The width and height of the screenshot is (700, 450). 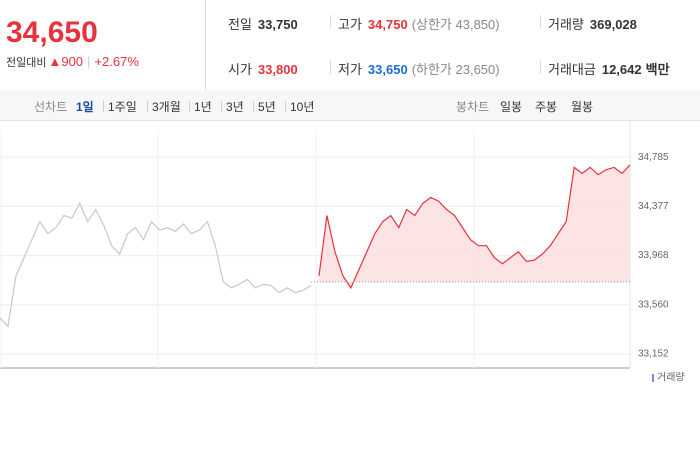 I want to click on stat: 전일 33,750, so click(x=263, y=23).